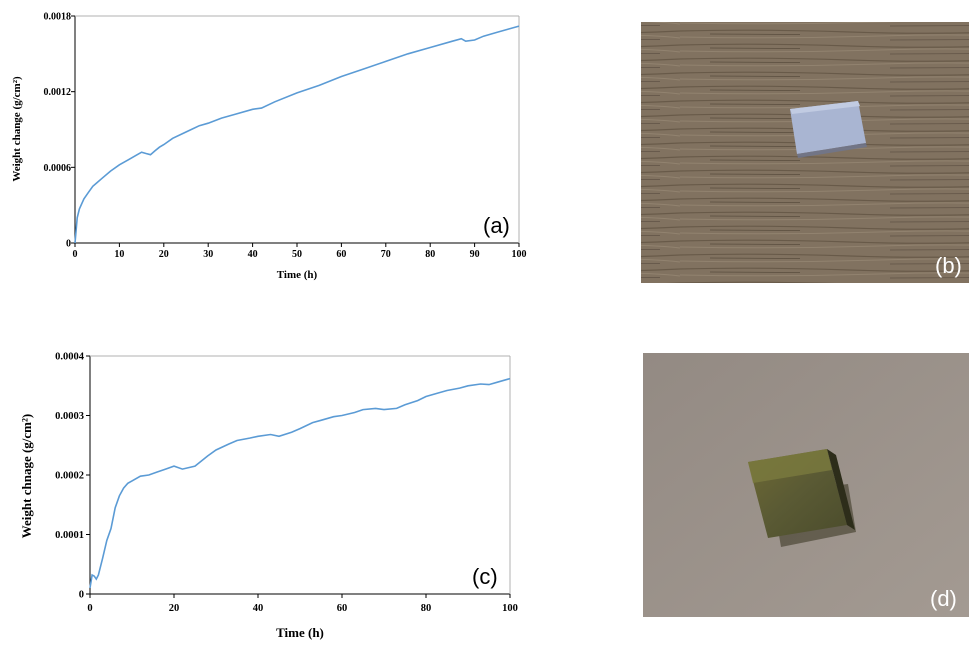 This screenshot has height=646, width=977. Describe the element at coordinates (430, 254) in the screenshot. I see `chart-a-x-tick-label: 80` at that location.